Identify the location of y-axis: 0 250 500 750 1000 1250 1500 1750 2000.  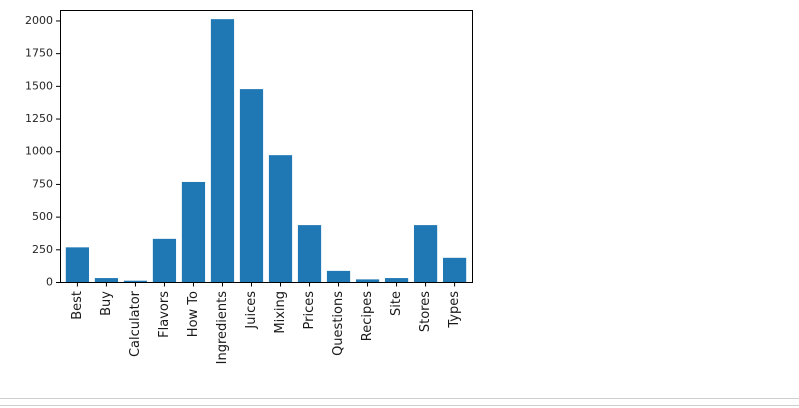
(42, 151).